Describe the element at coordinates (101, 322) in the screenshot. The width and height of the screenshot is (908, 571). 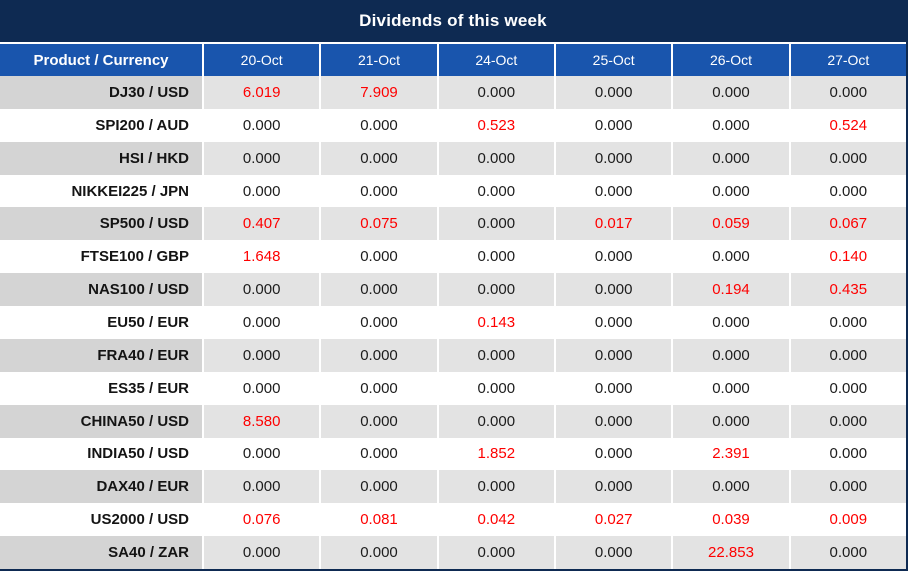
I see `product-label: EU50 / EUR` at that location.